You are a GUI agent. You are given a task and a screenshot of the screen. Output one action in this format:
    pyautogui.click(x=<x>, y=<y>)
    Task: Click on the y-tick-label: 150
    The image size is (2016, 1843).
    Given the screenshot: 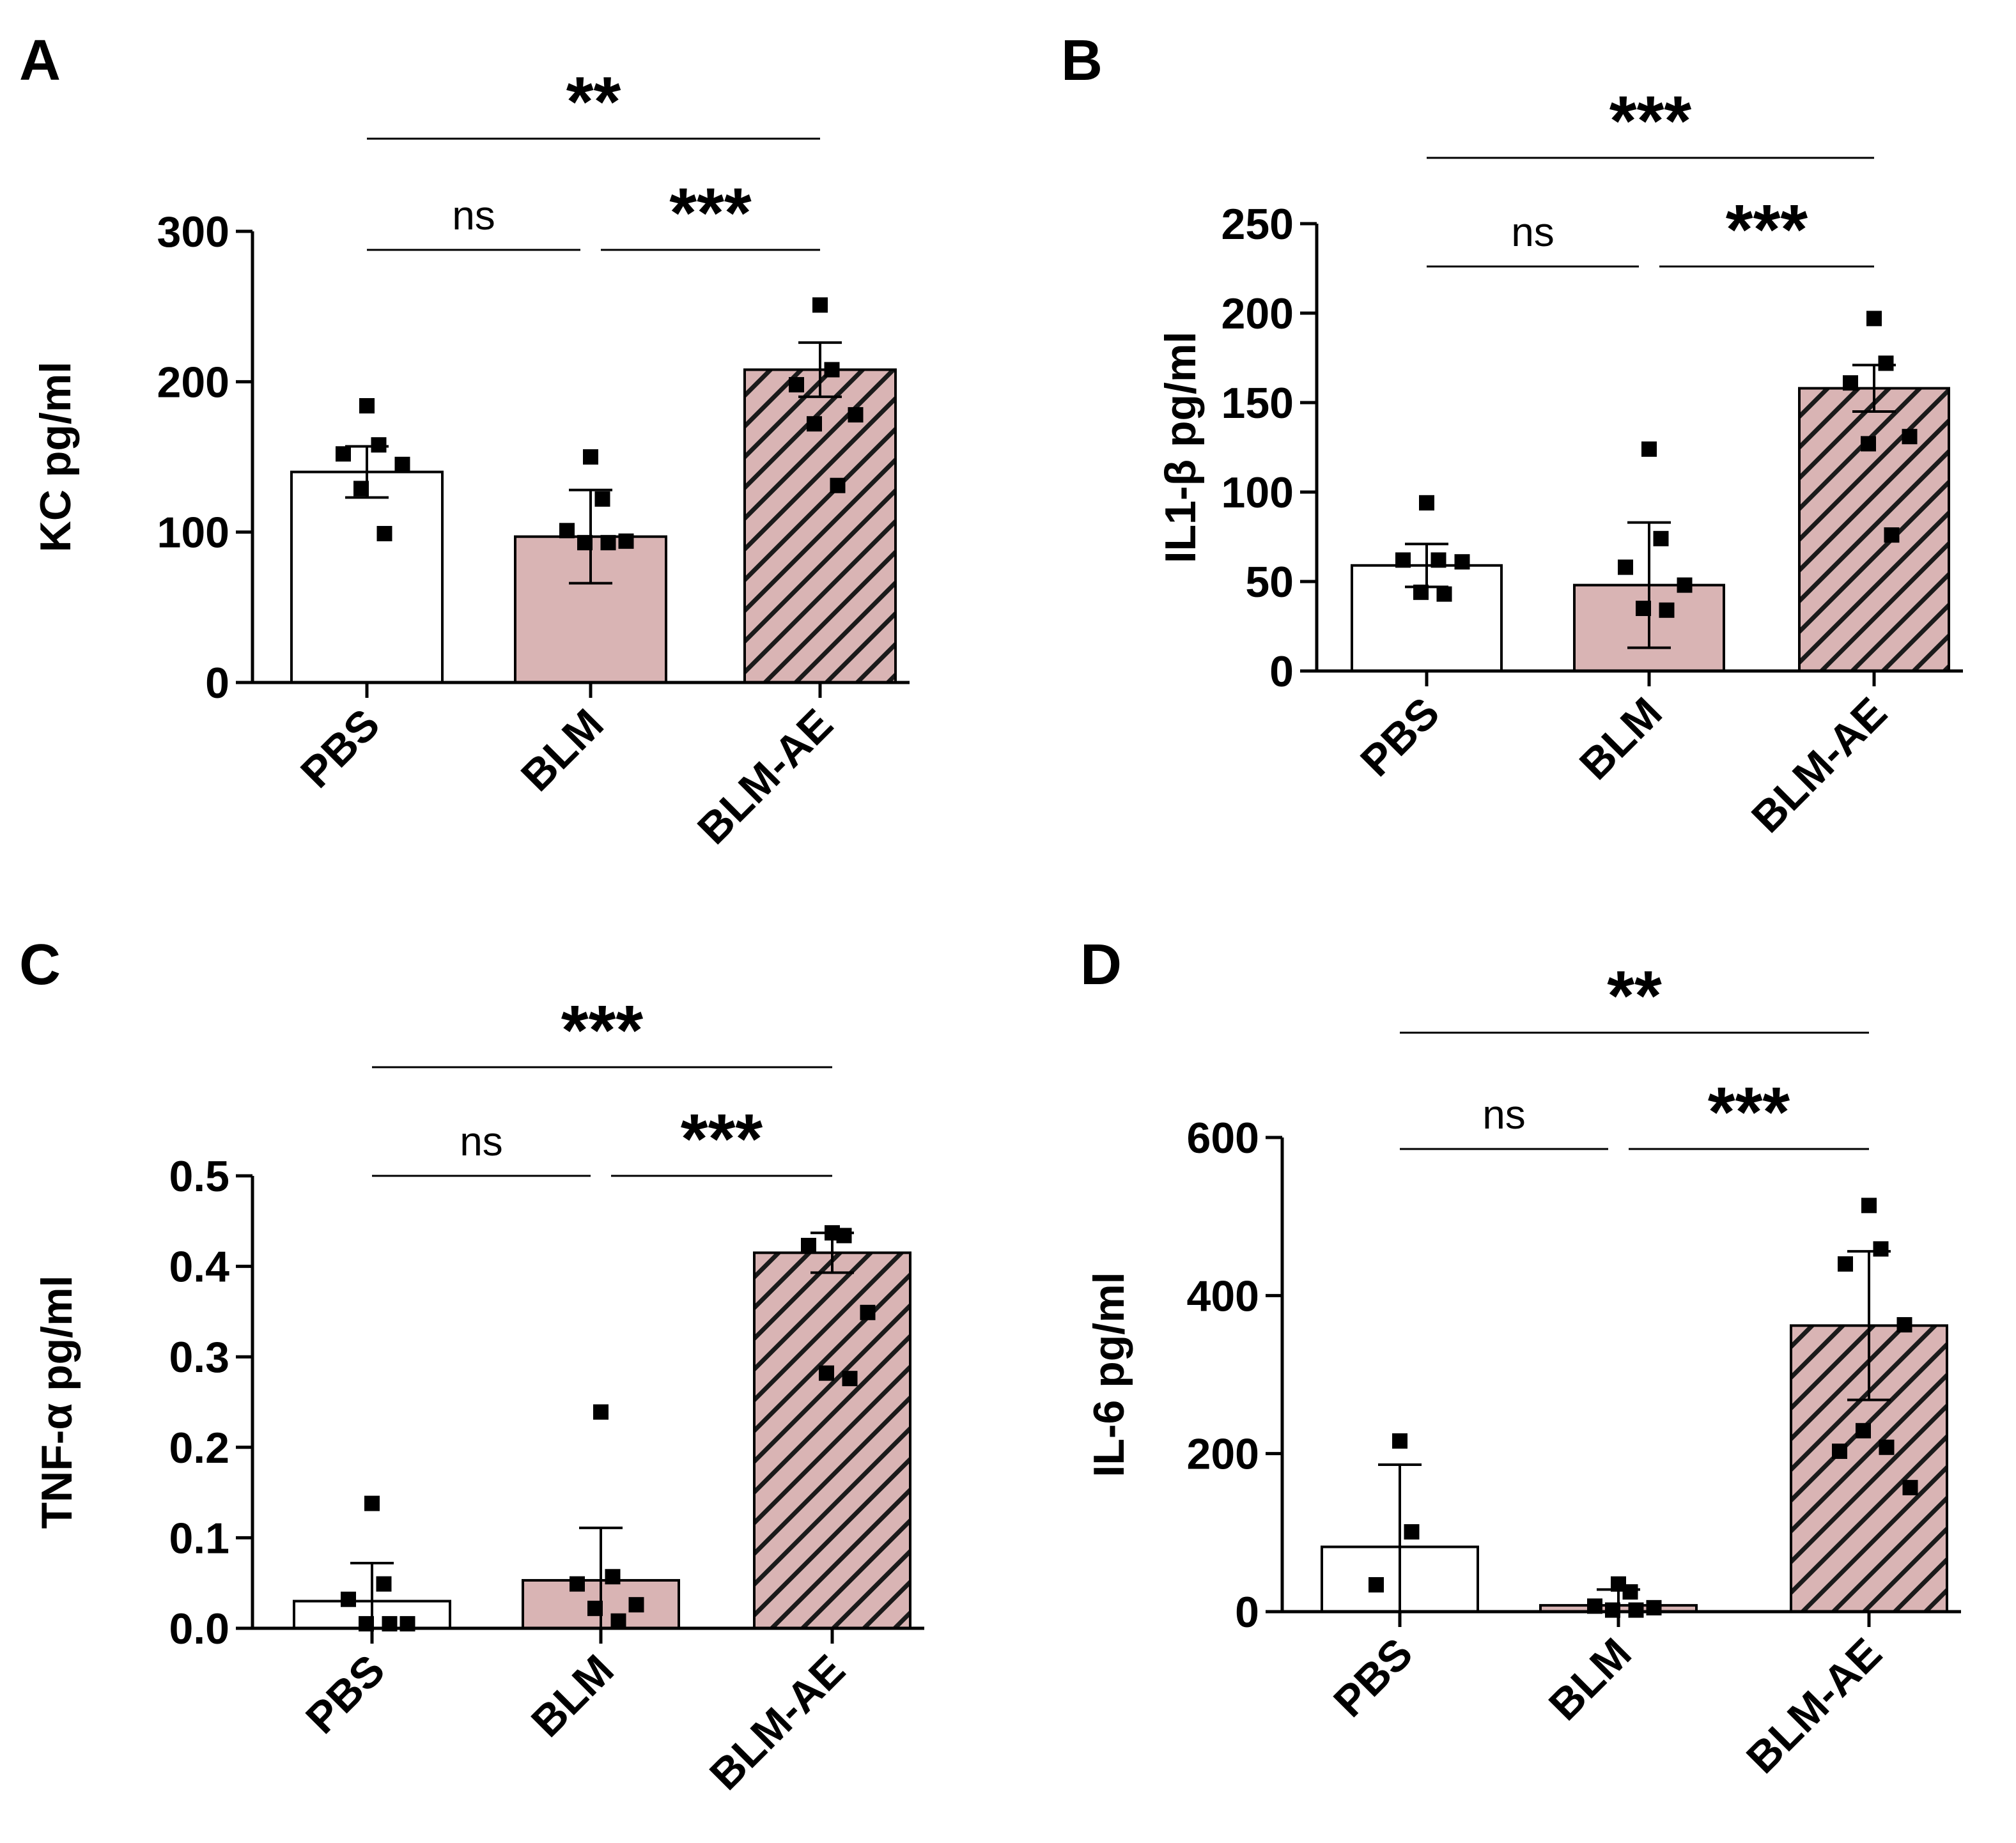 What is the action you would take?
    pyautogui.click(x=1257, y=404)
    